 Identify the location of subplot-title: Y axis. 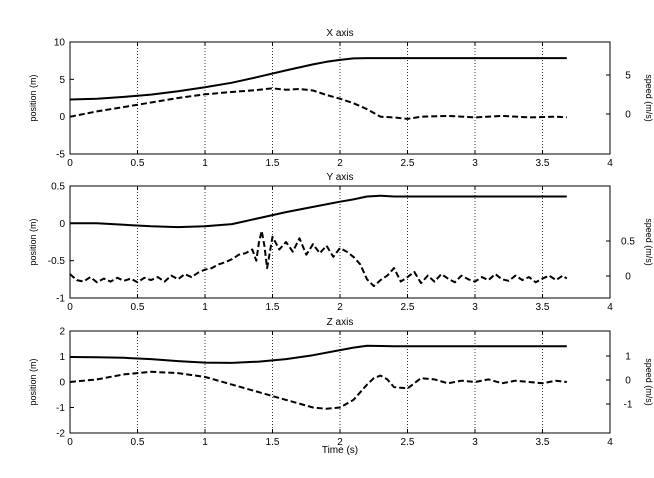
(339, 177).